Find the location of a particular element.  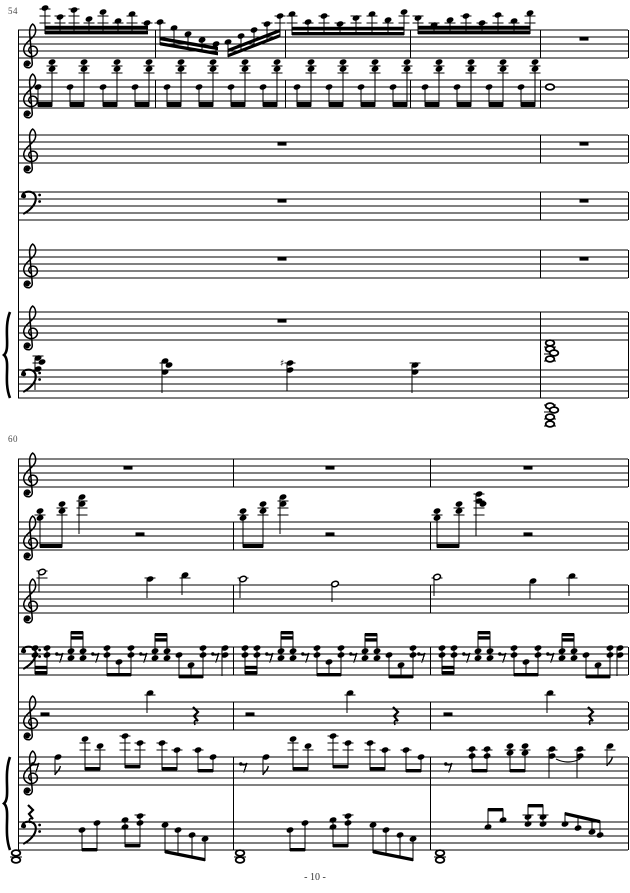

staff-staff-4-rhythm is located at coordinates (323, 655).